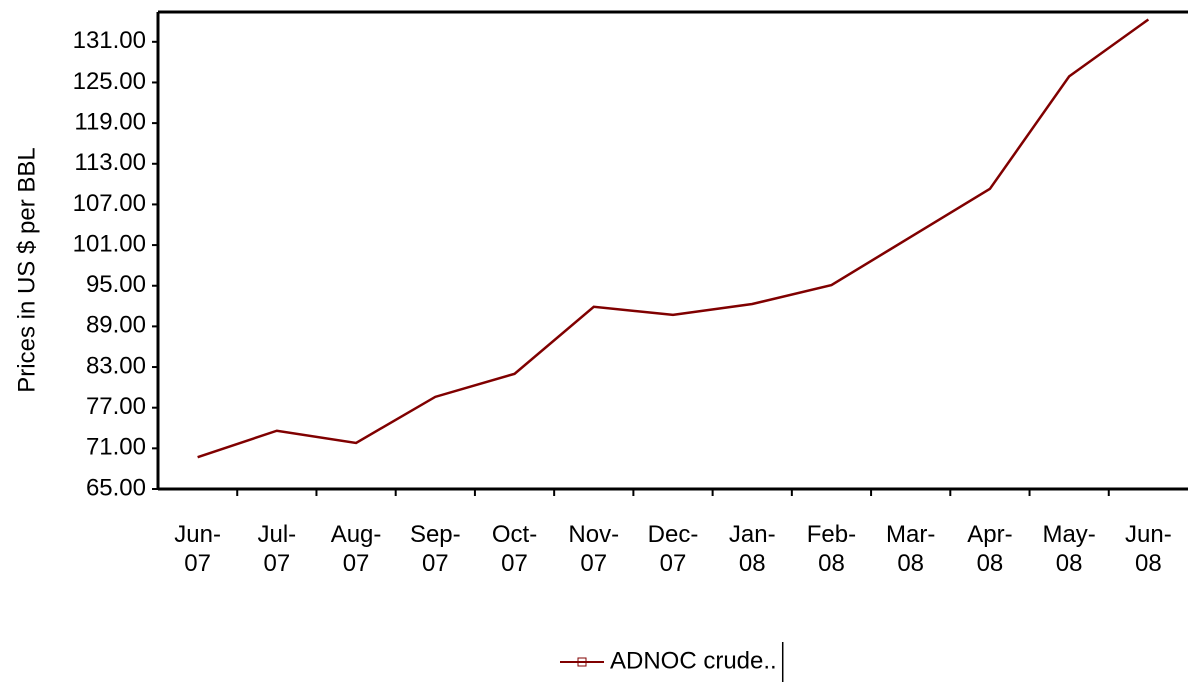  Describe the element at coordinates (116, 325) in the screenshot. I see `y-tick-label: 89.00` at that location.